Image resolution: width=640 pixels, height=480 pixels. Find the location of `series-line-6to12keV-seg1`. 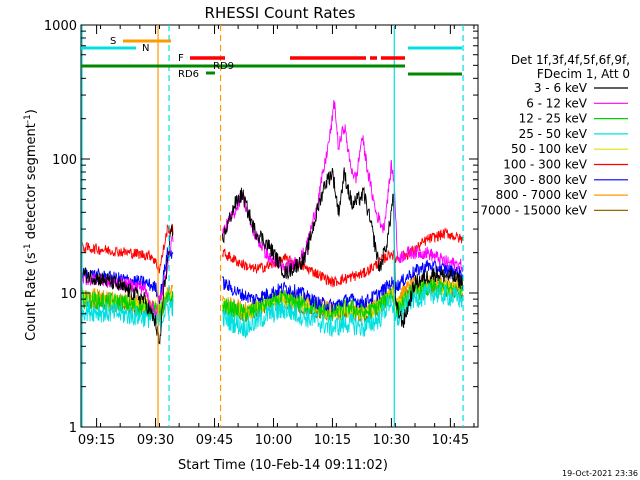

series-line-6to12keV-seg1 is located at coordinates (343, 187).